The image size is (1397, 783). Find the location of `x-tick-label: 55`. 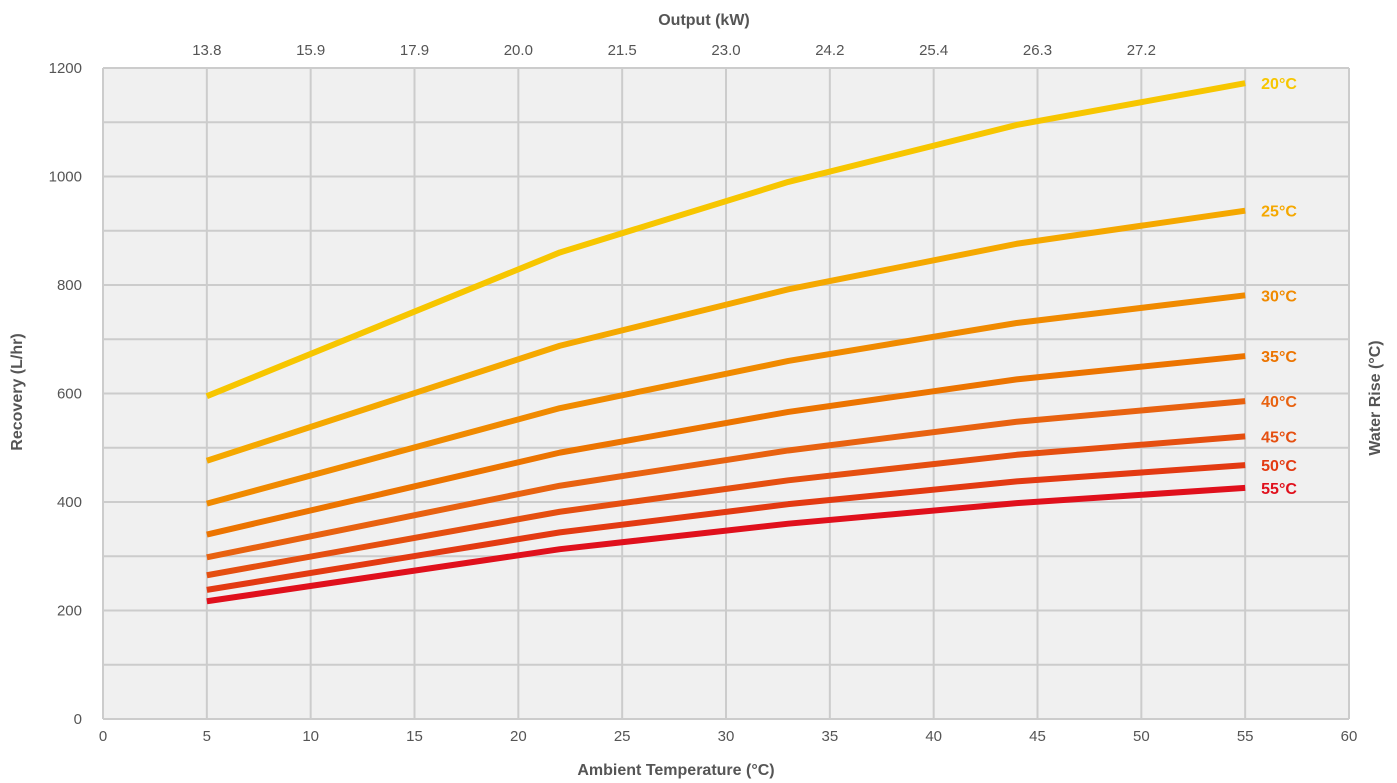

x-tick-label: 55 is located at coordinates (1245, 736).